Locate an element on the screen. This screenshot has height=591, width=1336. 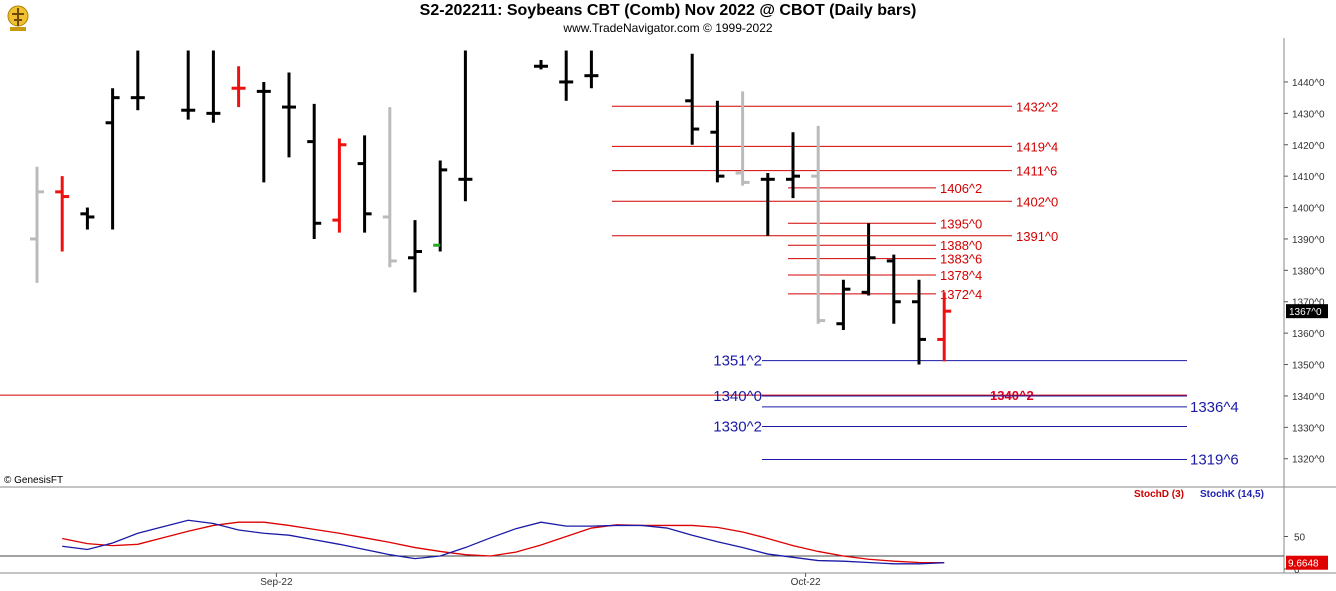
last-price-badge-text: 1367^0 is located at coordinates (1305, 312).